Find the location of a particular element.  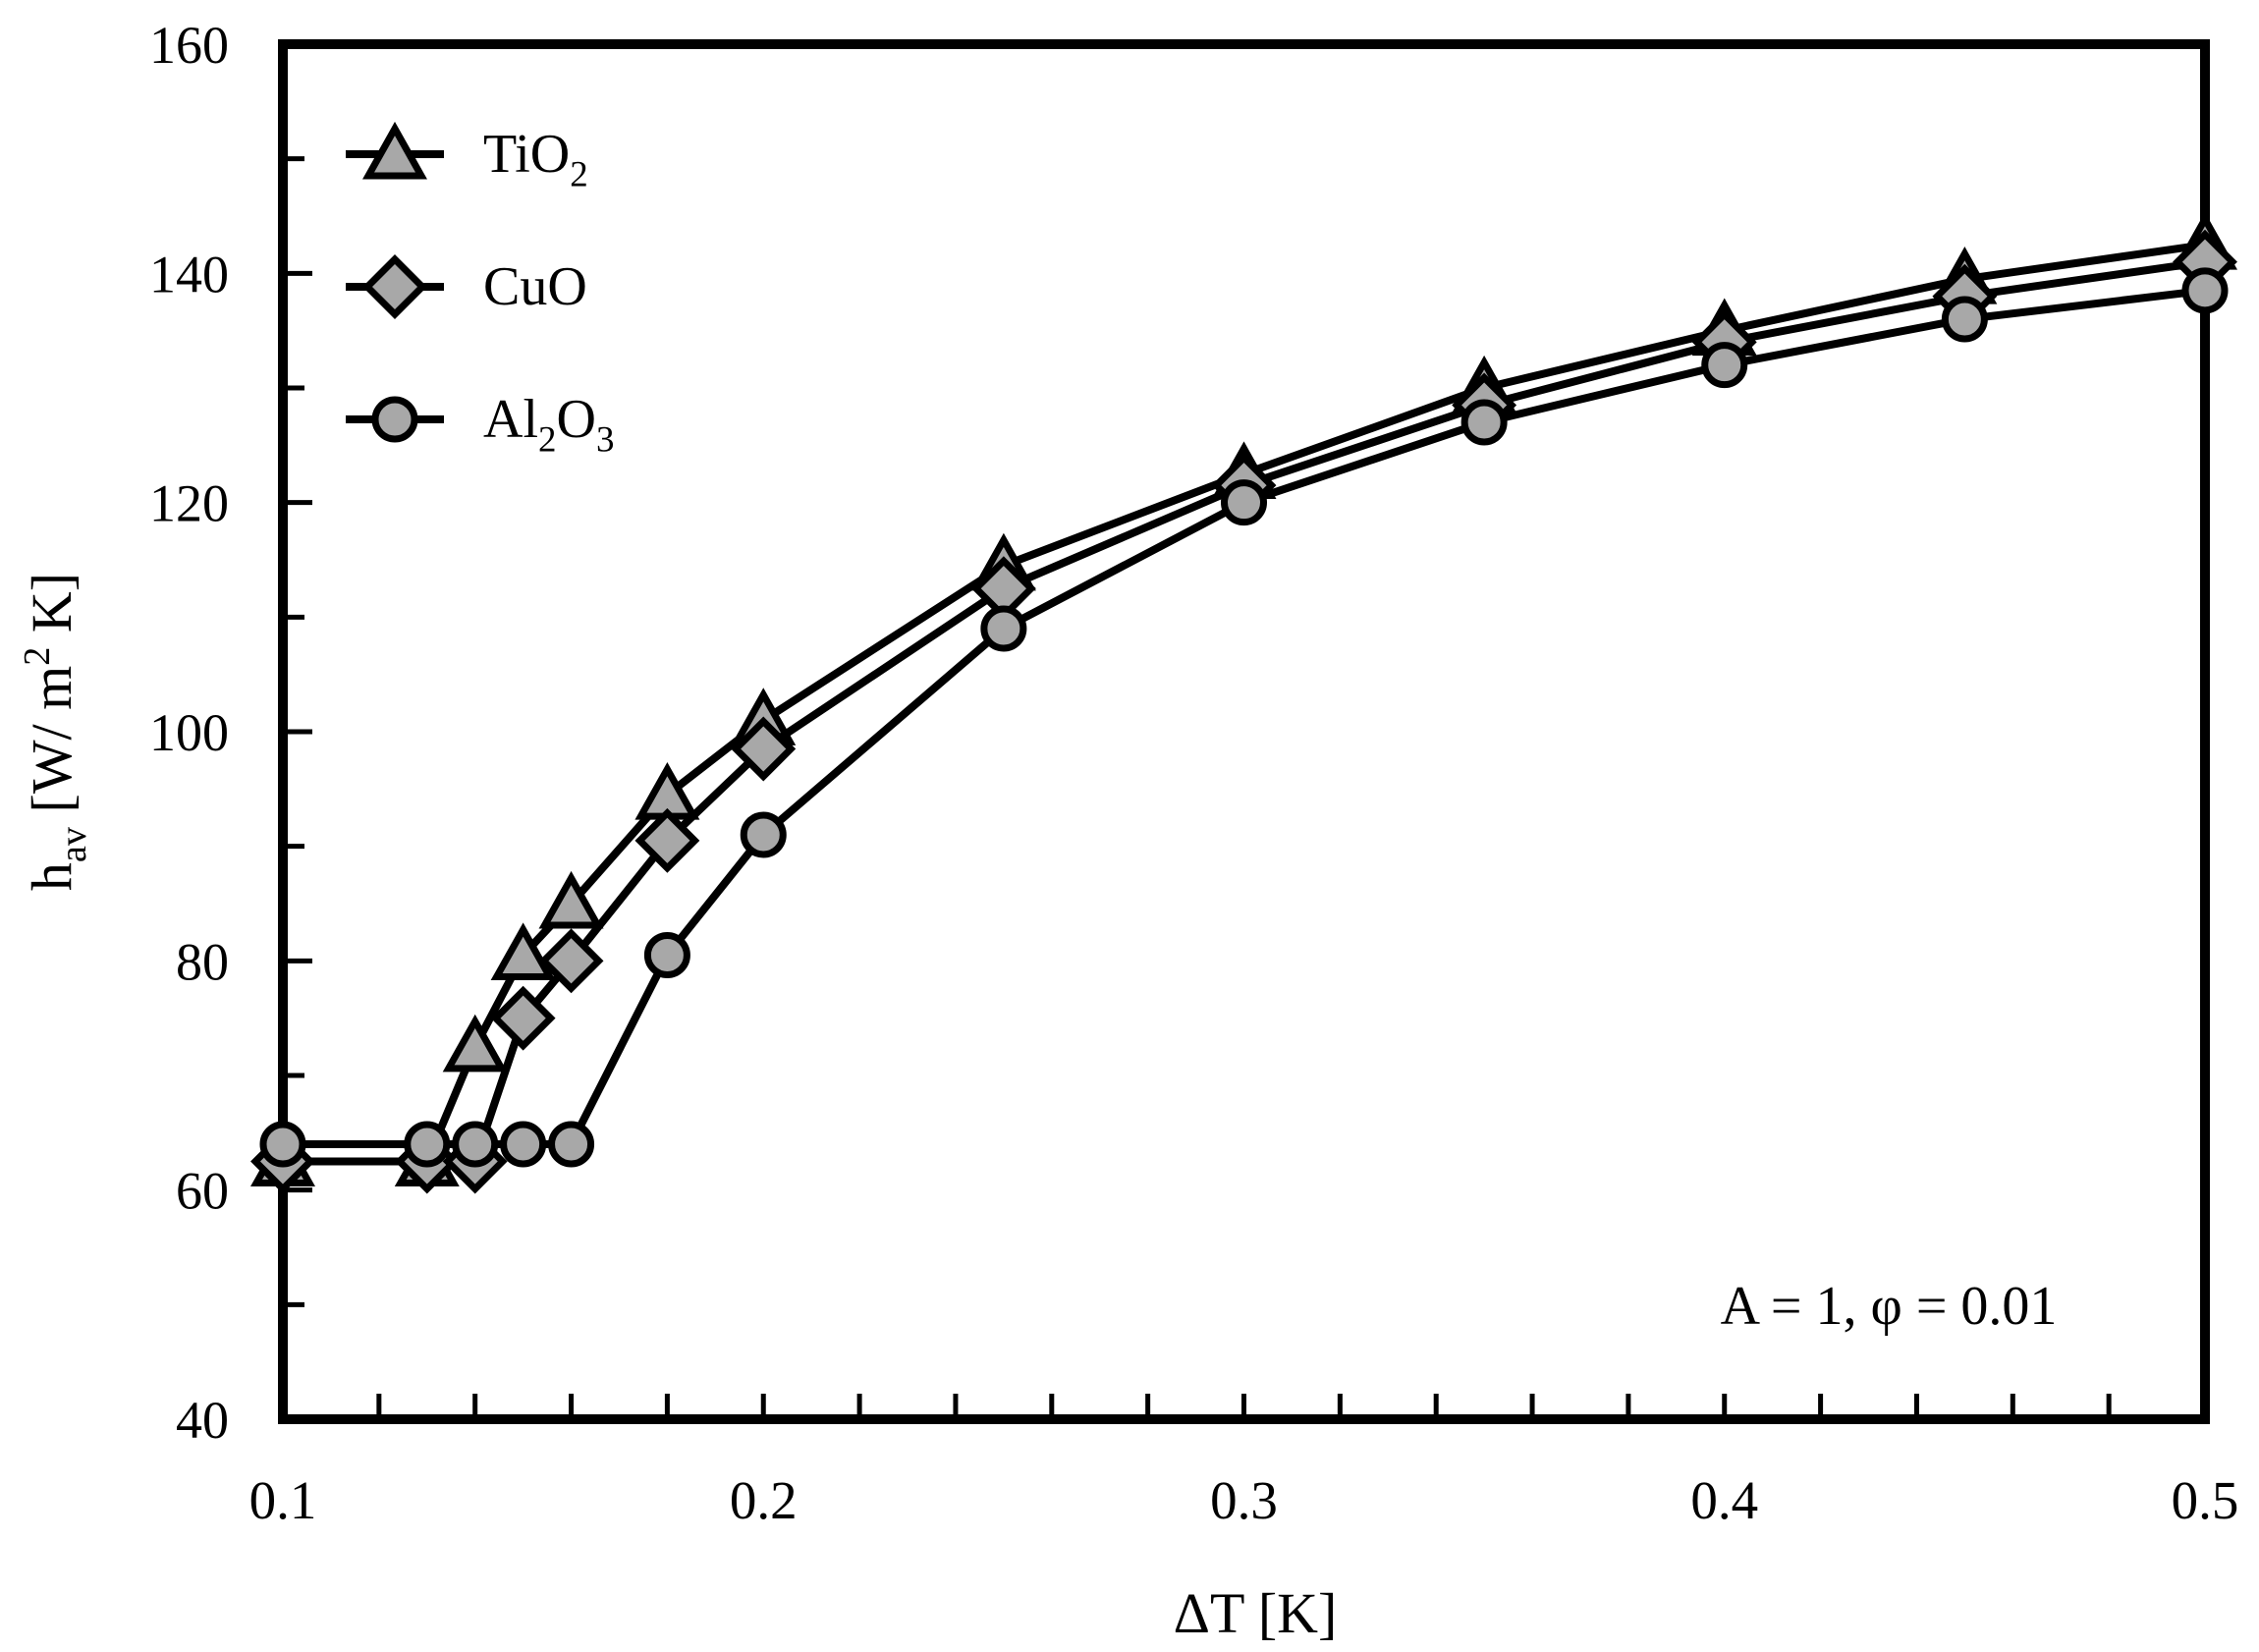

y-axis-title: hav [W/ m2 K] is located at coordinates (55, 732).